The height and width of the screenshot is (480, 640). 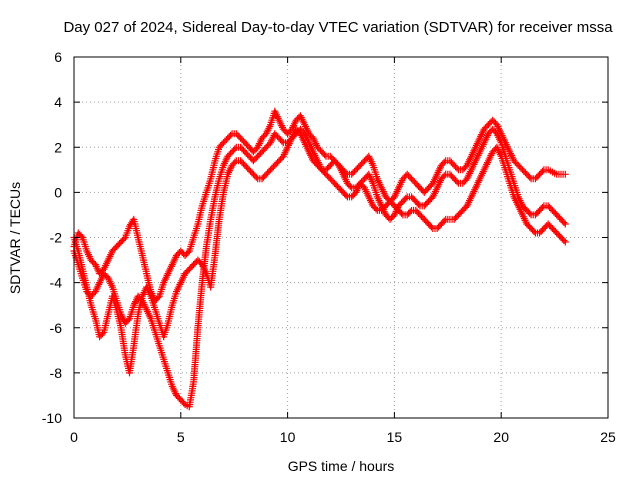 I want to click on x-tick-label: 0, so click(x=74, y=437).